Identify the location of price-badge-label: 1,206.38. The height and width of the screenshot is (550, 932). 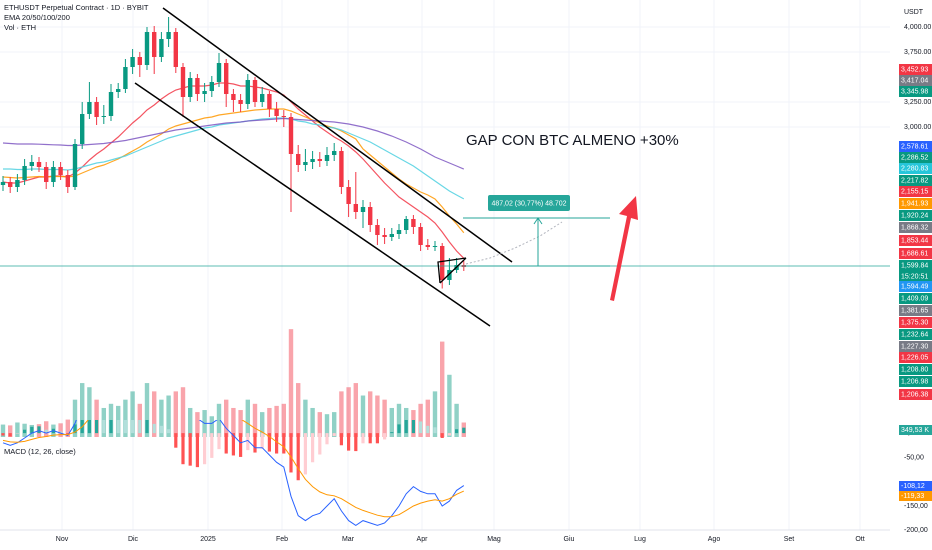
(914, 395).